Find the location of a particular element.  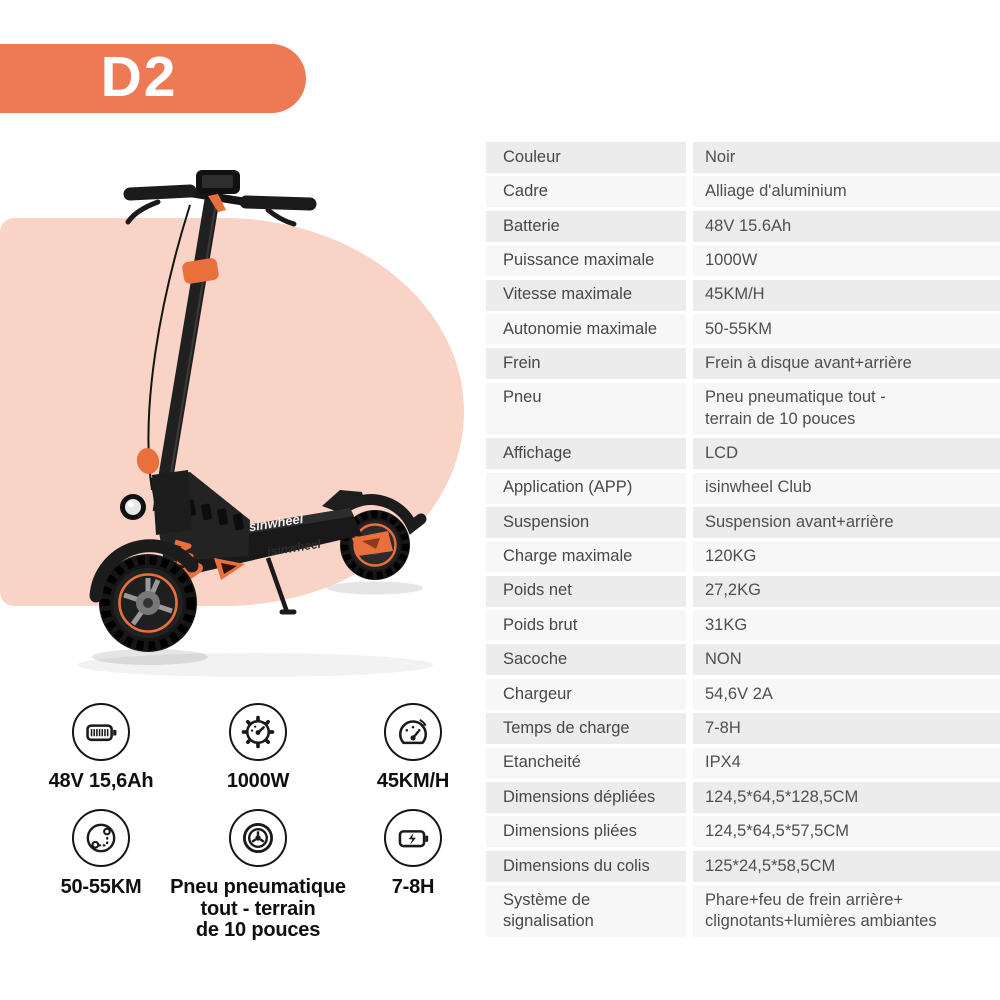

spec-label: Dimensions pliées is located at coordinates (586, 832).